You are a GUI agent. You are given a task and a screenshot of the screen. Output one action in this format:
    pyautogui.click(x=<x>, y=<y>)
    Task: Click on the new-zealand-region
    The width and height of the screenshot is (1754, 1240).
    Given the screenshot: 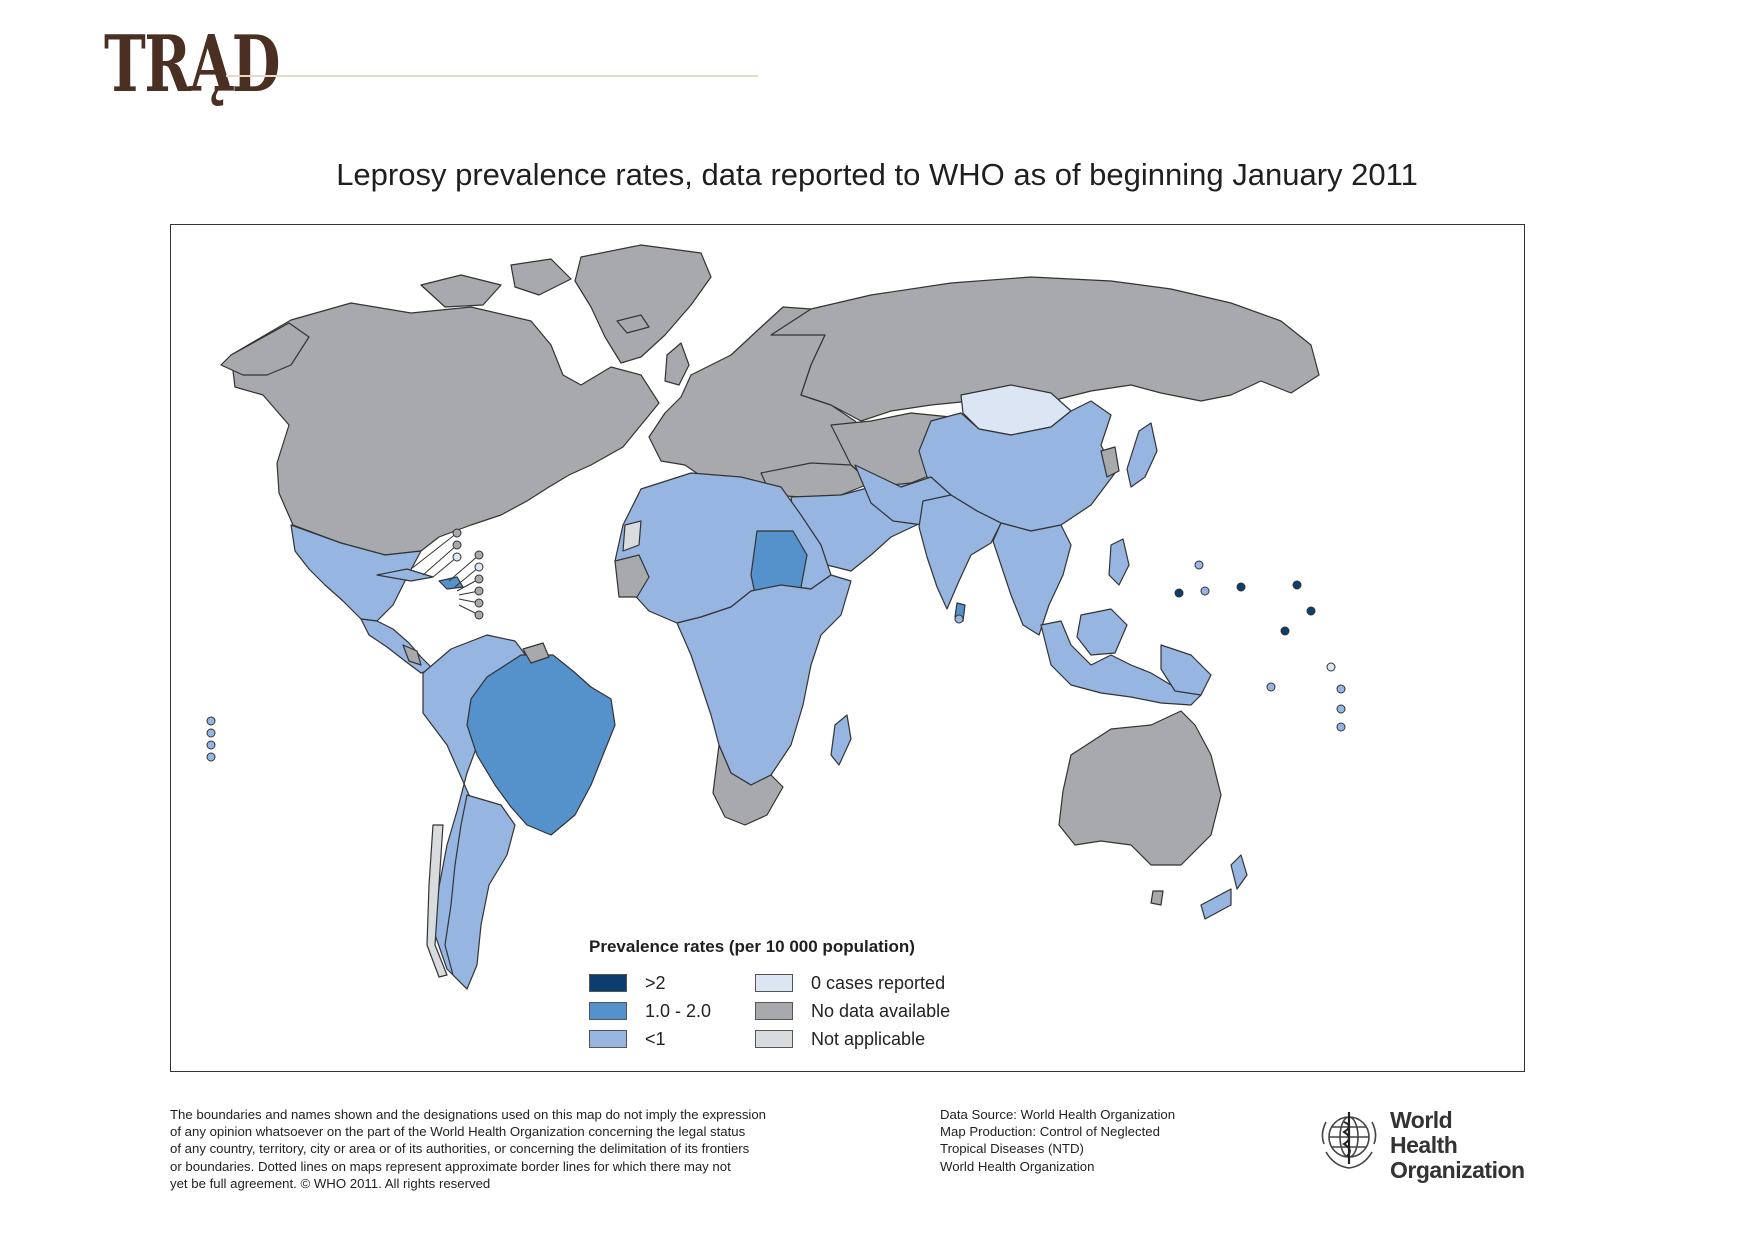 What is the action you would take?
    pyautogui.click(x=1224, y=887)
    